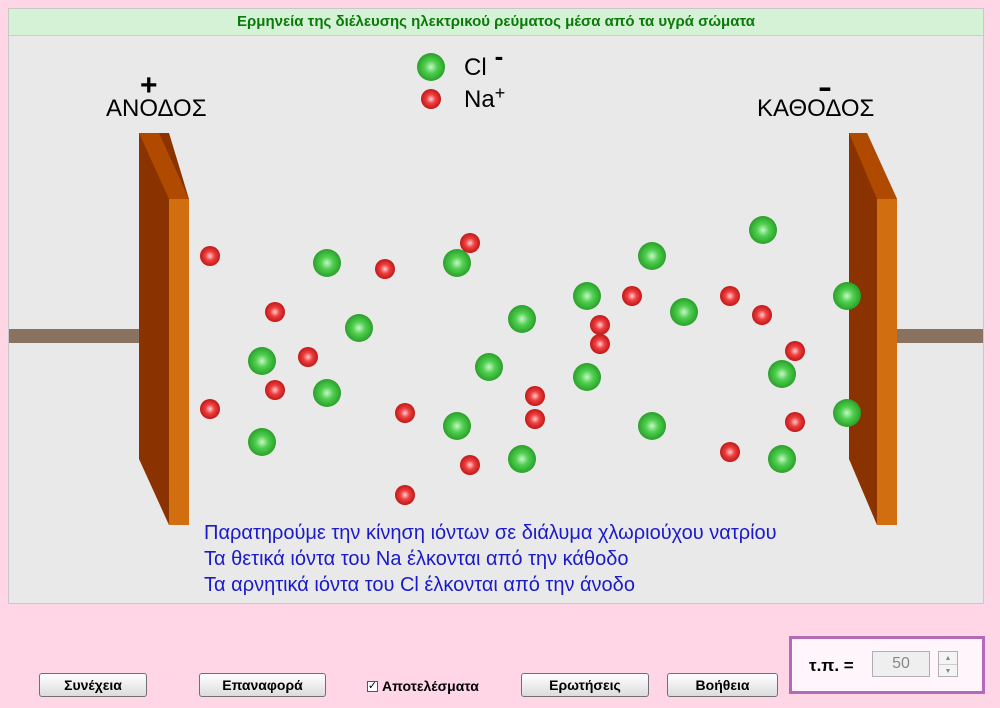 This screenshot has width=1000, height=708. I want to click on legend-sodium-label: Na+, so click(485, 98).